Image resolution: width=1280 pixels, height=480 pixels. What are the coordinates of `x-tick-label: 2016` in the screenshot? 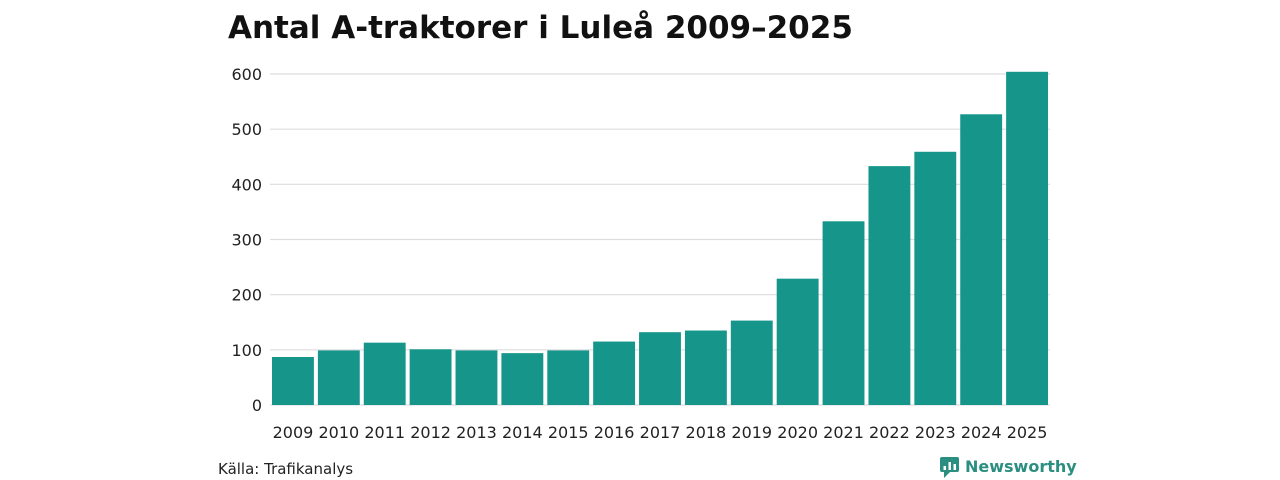 It's located at (614, 432).